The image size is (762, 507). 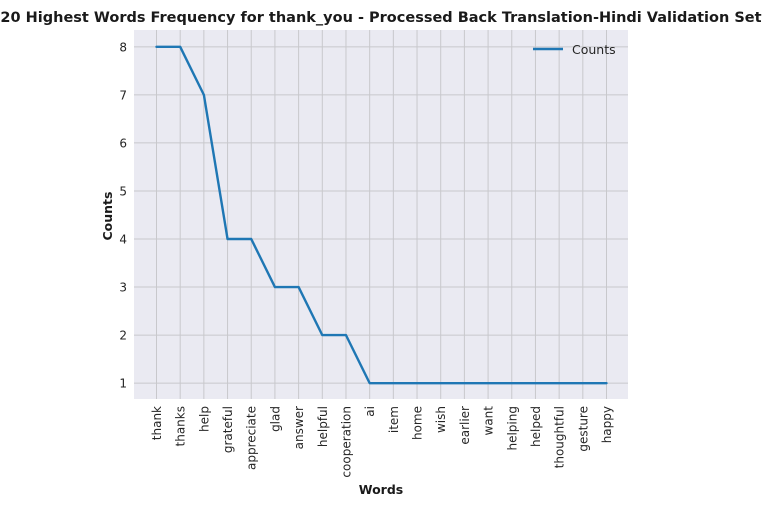 I want to click on y-tick-label: 1, so click(x=123, y=384).